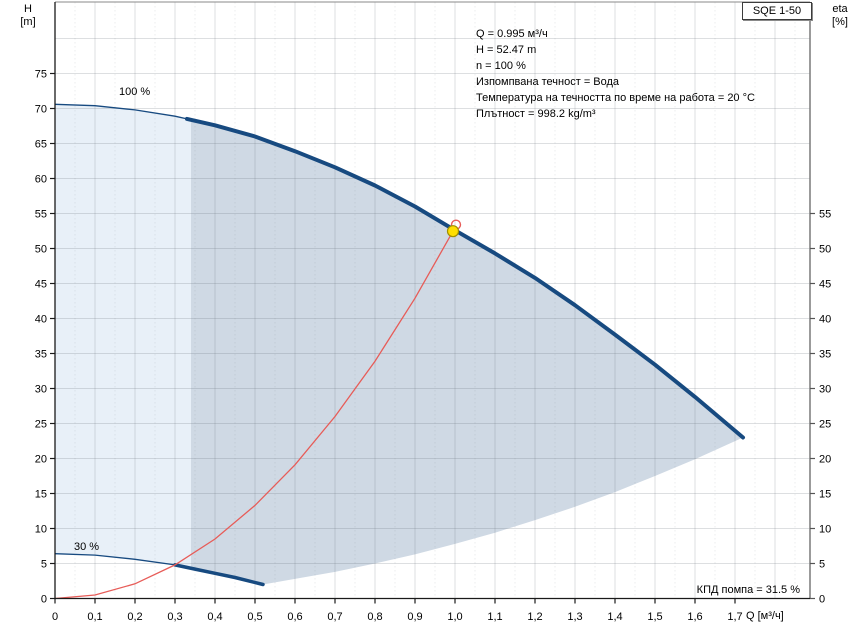 The height and width of the screenshot is (625, 864). I want to click on pump-efficiency-label: КПД помпа = 31.5 %, so click(748, 590).